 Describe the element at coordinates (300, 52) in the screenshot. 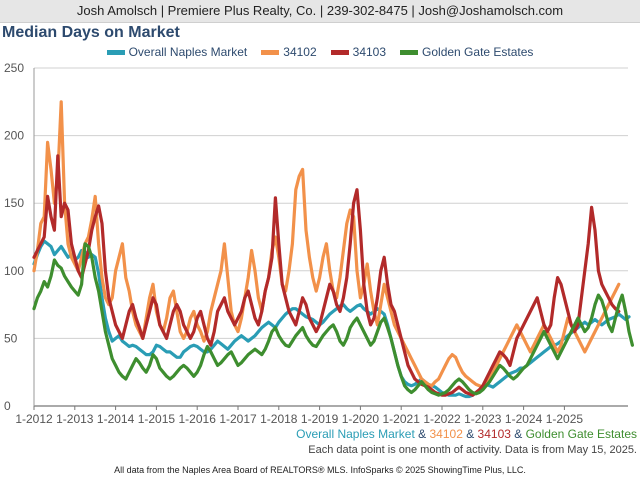

I see `legend-label-34102: 34102` at that location.